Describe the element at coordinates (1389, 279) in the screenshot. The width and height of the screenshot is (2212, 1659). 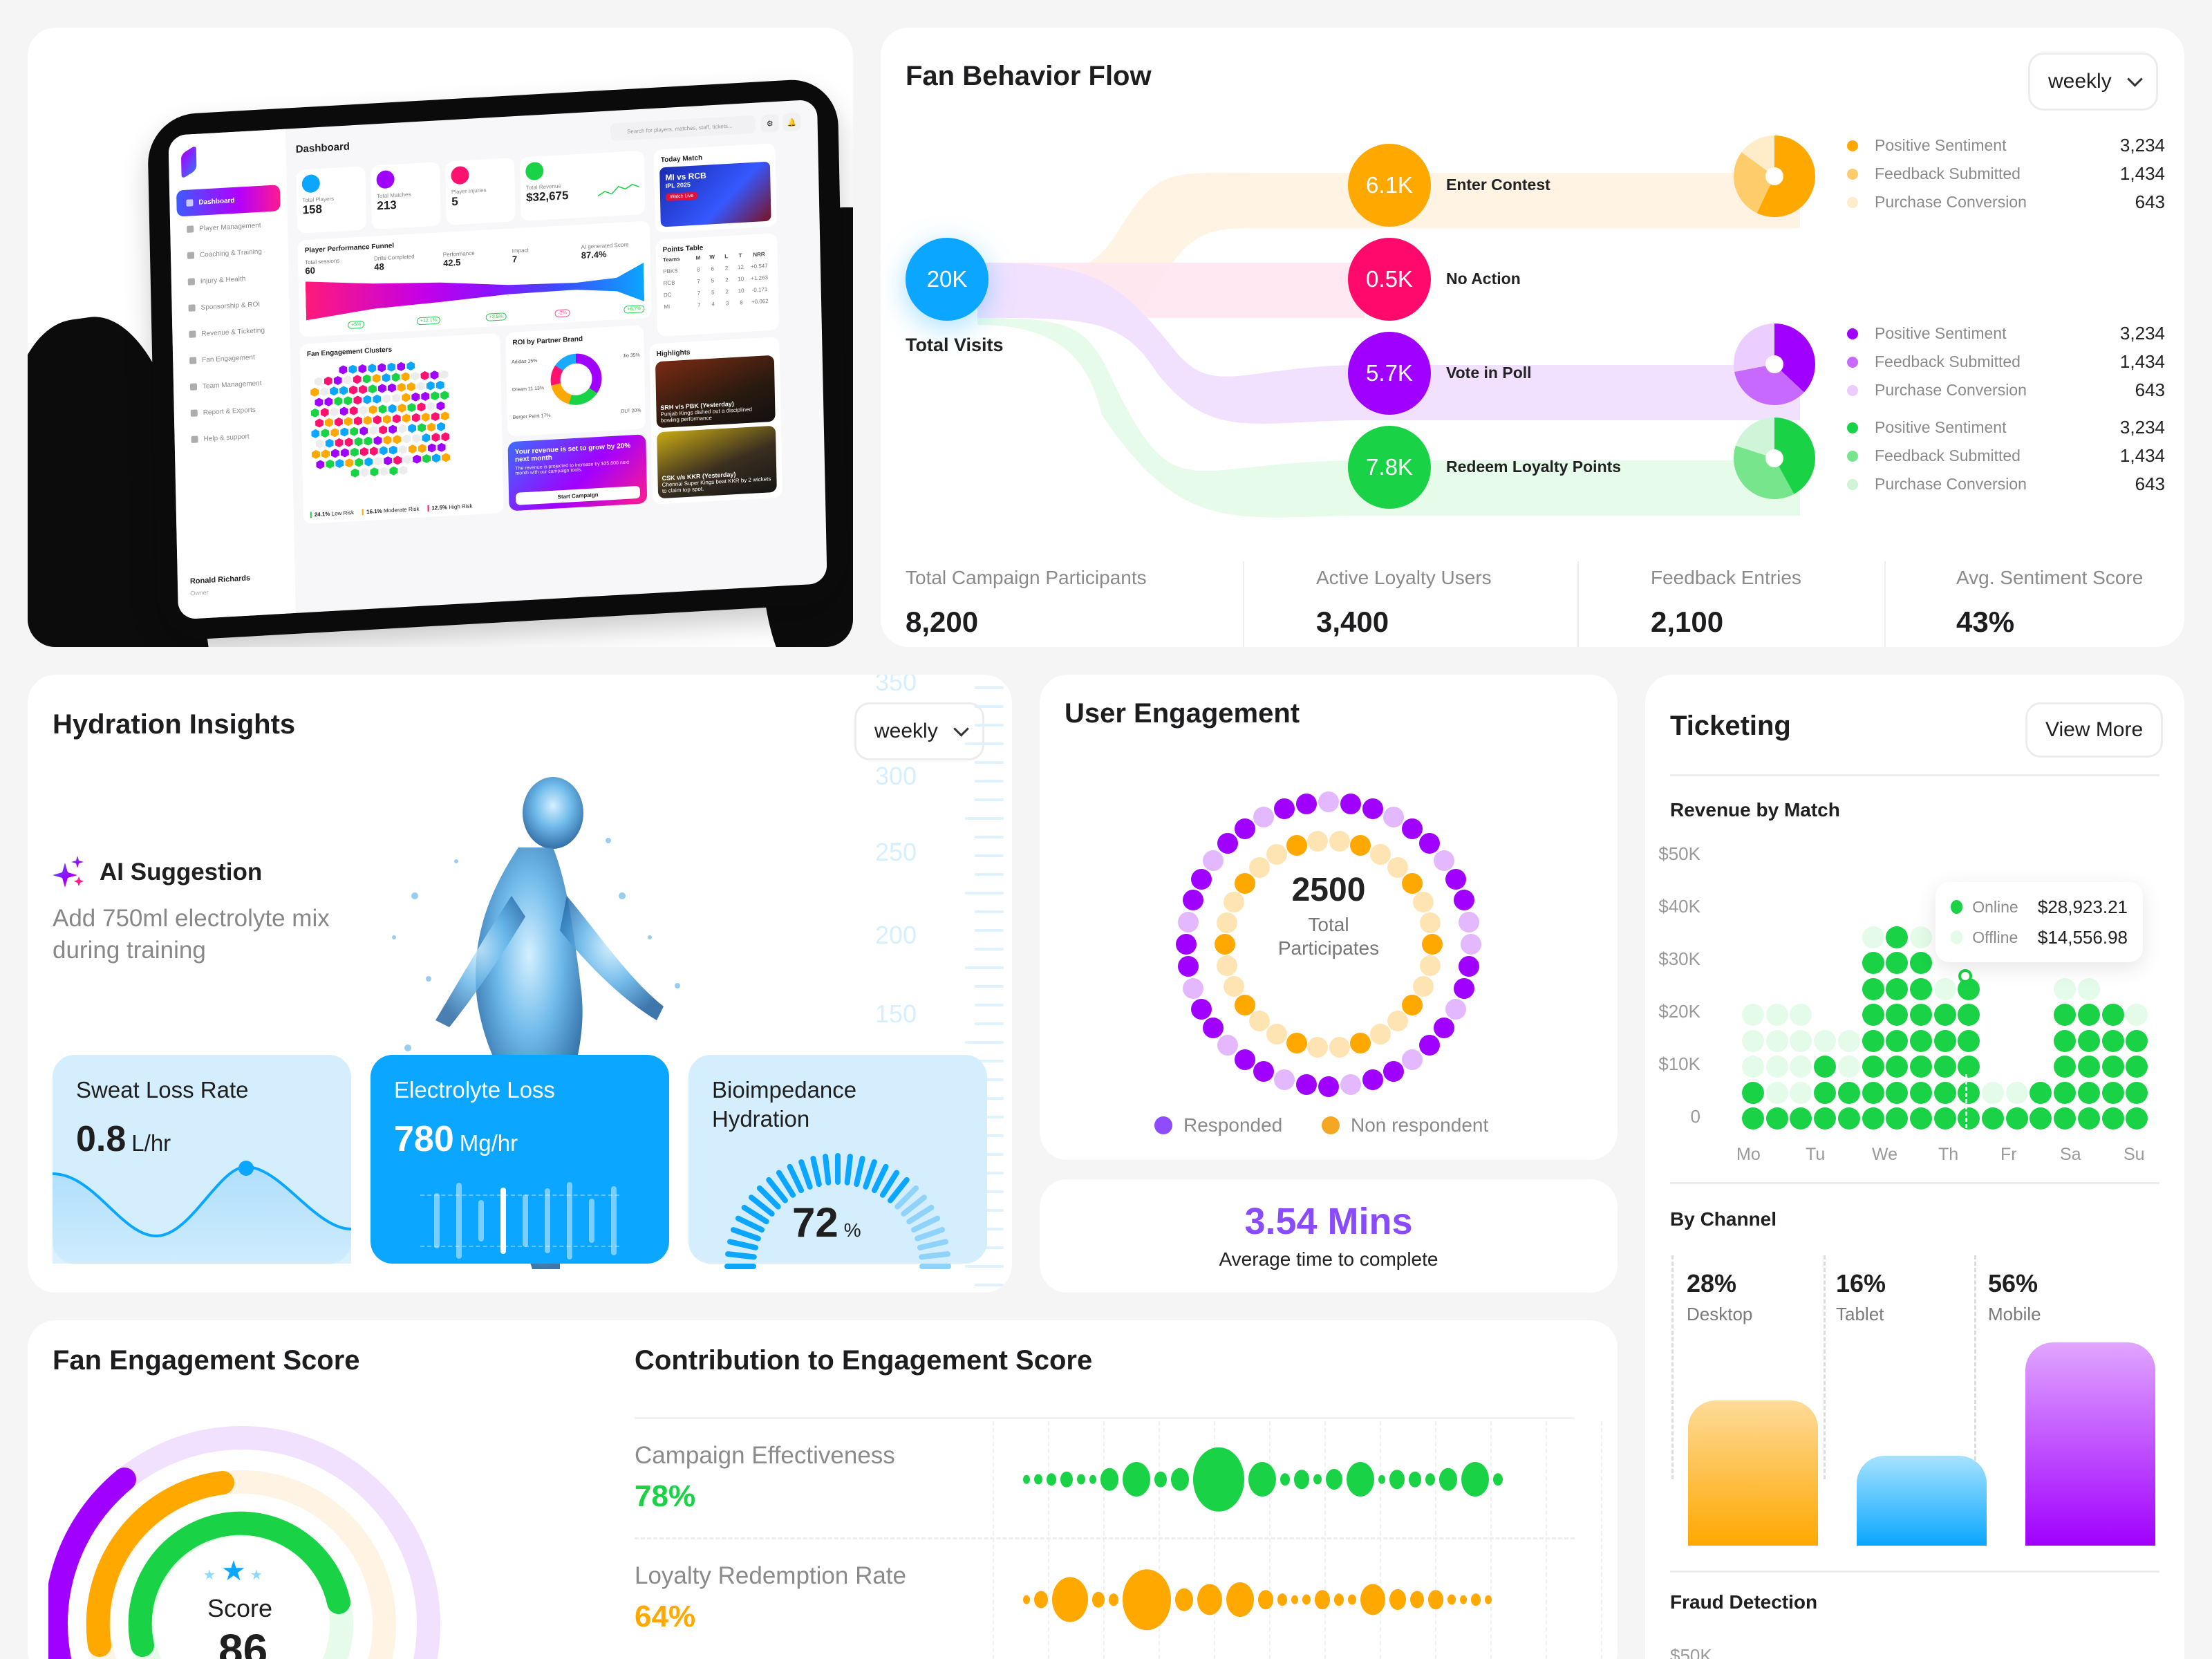
I see `flow-node-no-action: 0.5K` at that location.